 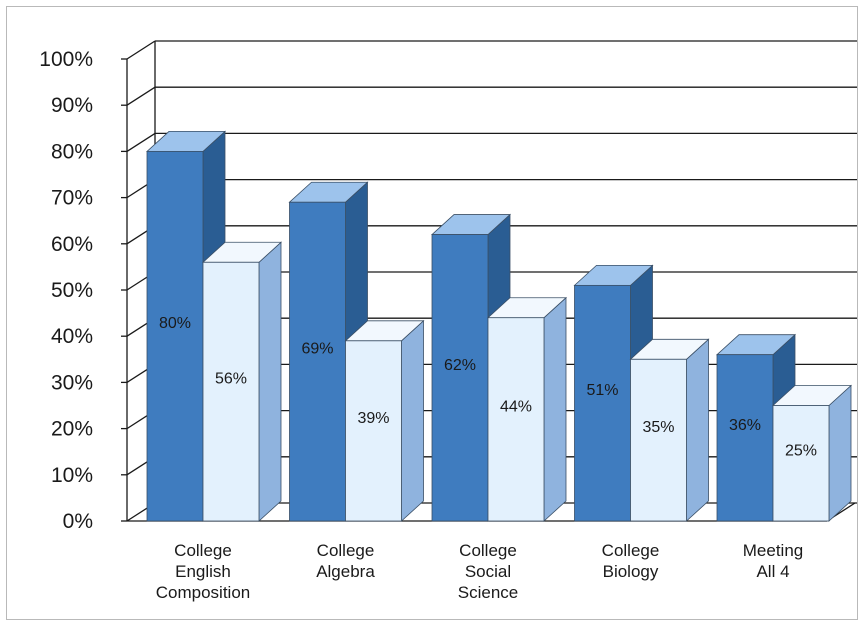 What do you see at coordinates (72, 198) in the screenshot?
I see `y-tick-label: 70%` at bounding box center [72, 198].